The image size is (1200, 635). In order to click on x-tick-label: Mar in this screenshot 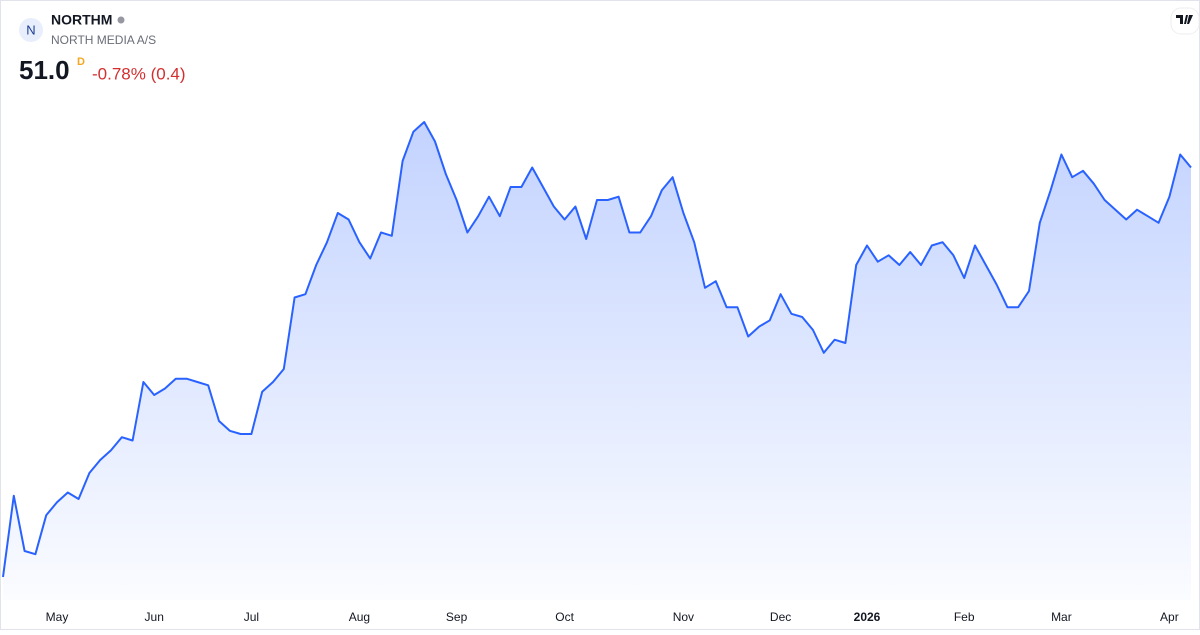, I will do `click(1061, 617)`.